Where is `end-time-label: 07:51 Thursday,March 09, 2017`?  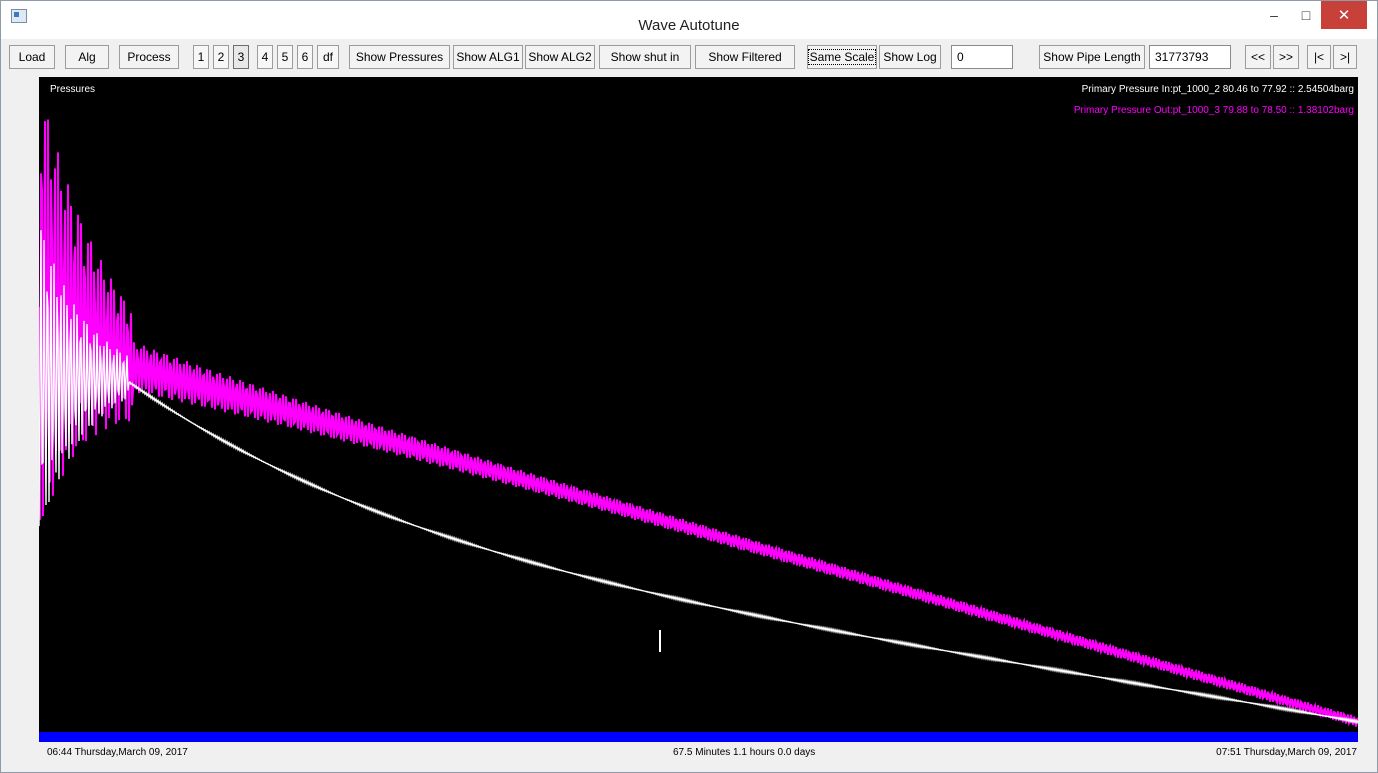 end-time-label: 07:51 Thursday,March 09, 2017 is located at coordinates (1286, 752).